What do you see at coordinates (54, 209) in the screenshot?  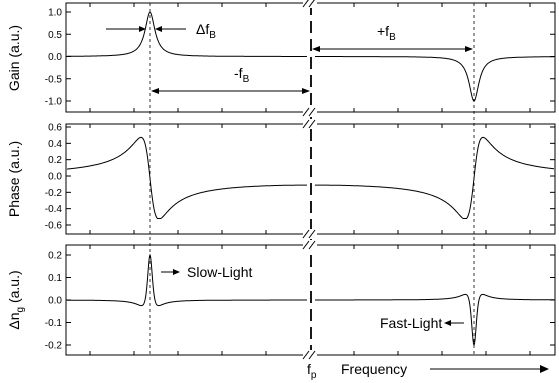 I see `y-tick-label: -0.4` at bounding box center [54, 209].